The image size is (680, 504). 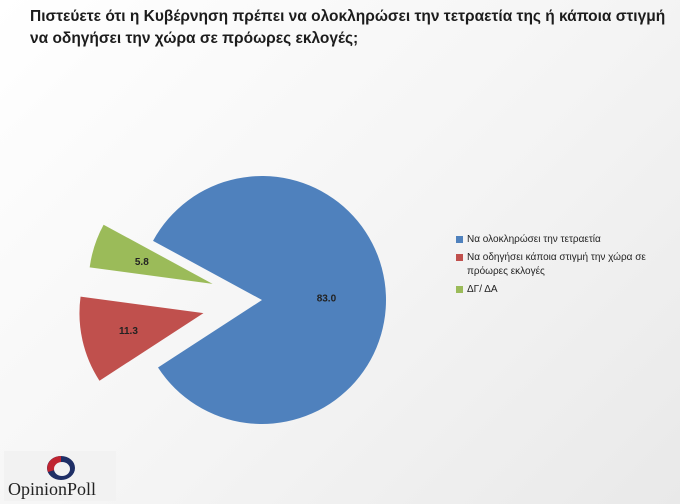 I want to click on legend-item-complete-term: Να ολοκληρώσει την τετραετία, so click(x=556, y=240).